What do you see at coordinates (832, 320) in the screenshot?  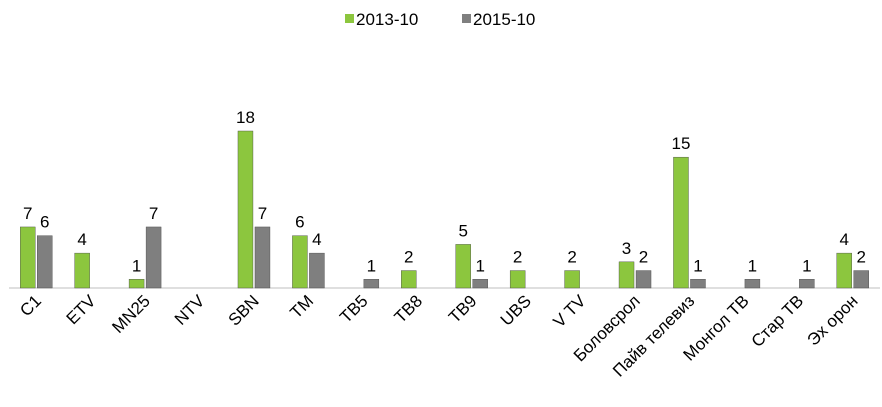 I see `x-tick-label: Эх орон` at bounding box center [832, 320].